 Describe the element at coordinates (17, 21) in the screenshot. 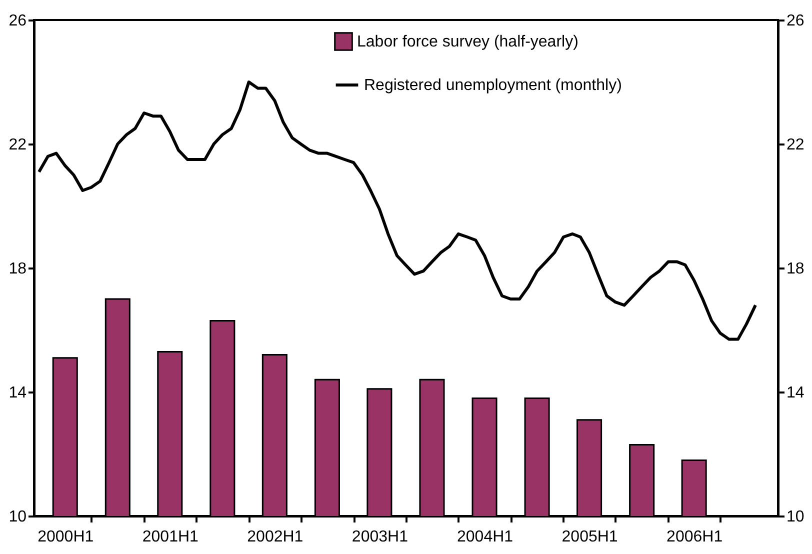

I see `y-tick-label: 26` at that location.